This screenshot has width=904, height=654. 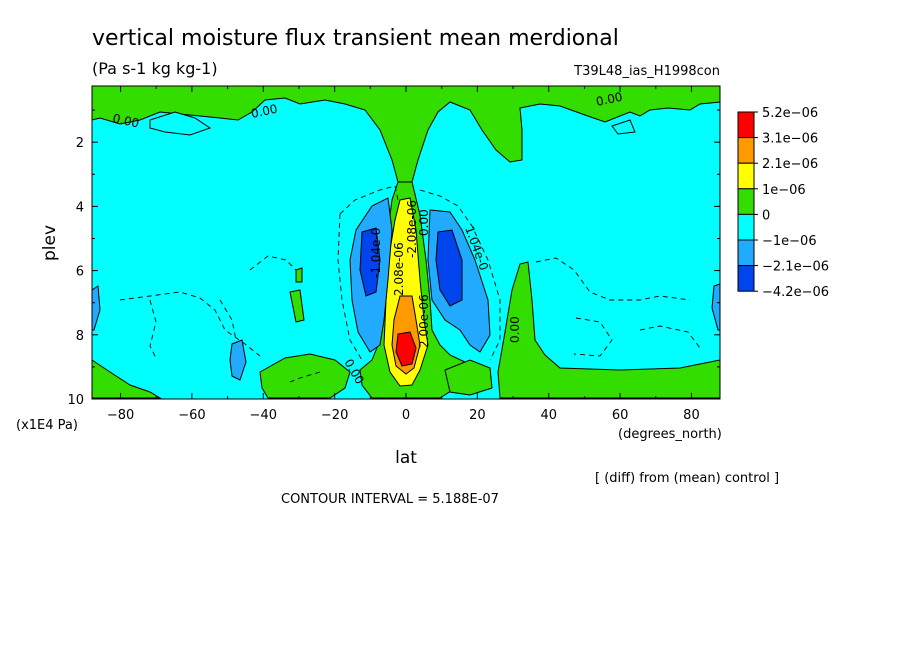 What do you see at coordinates (424, 321) in the screenshot?
I see `contour-label: 2.00e-06` at bounding box center [424, 321].